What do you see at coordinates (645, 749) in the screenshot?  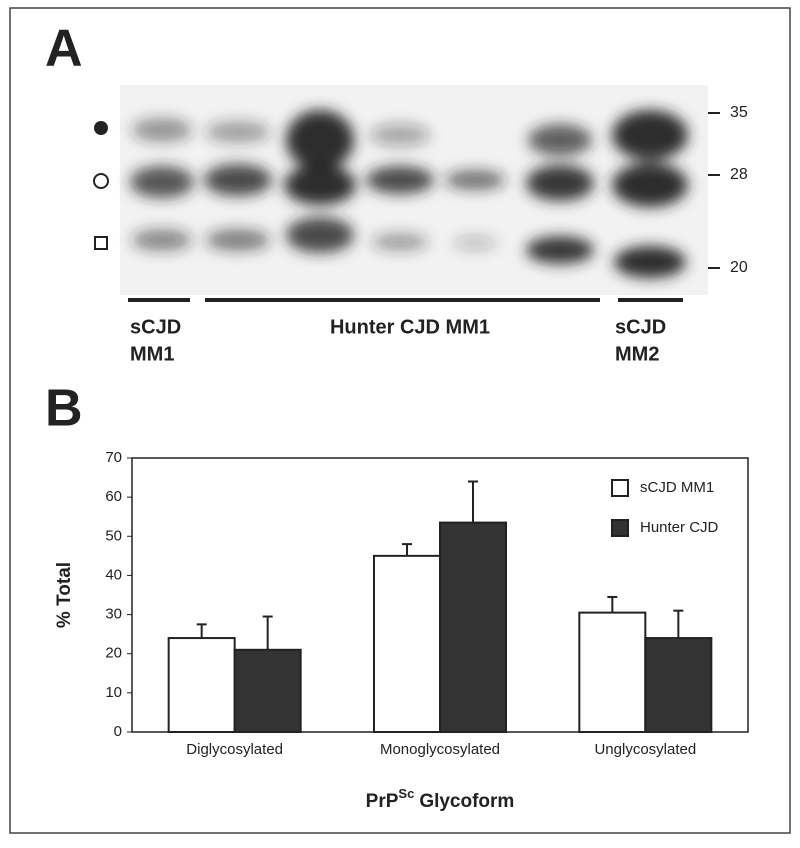 I see `x-tick-label: Unglycosylated` at bounding box center [645, 749].